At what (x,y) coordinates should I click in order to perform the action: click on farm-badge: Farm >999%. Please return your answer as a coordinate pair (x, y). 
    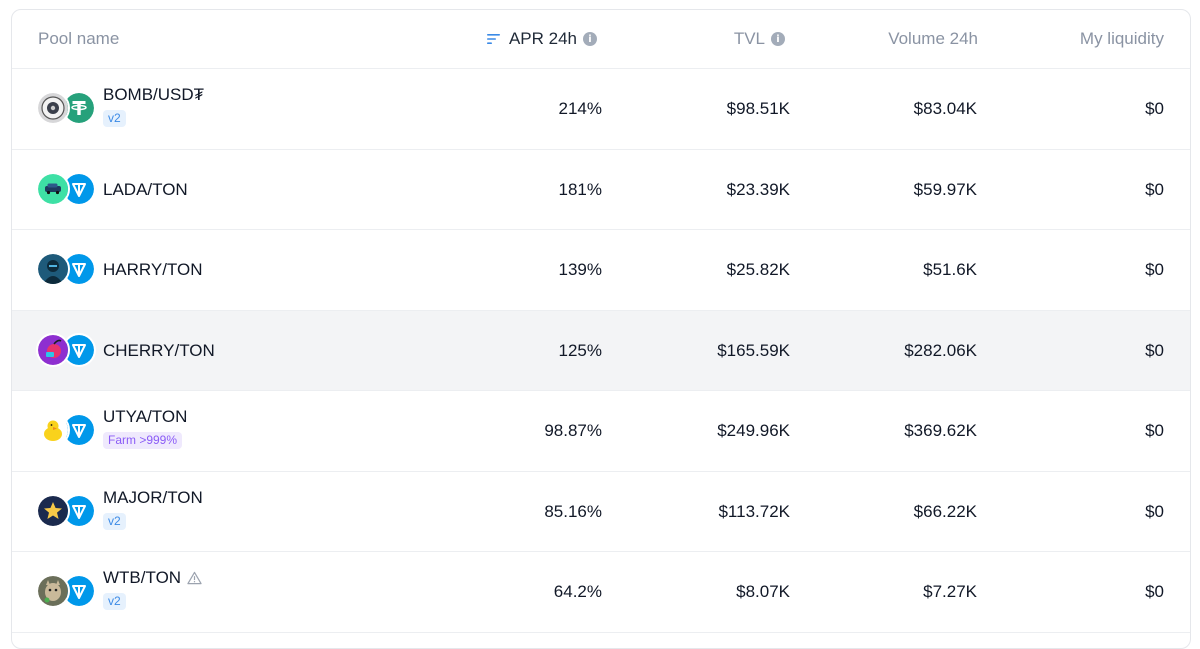
    Looking at the image, I should click on (143, 440).